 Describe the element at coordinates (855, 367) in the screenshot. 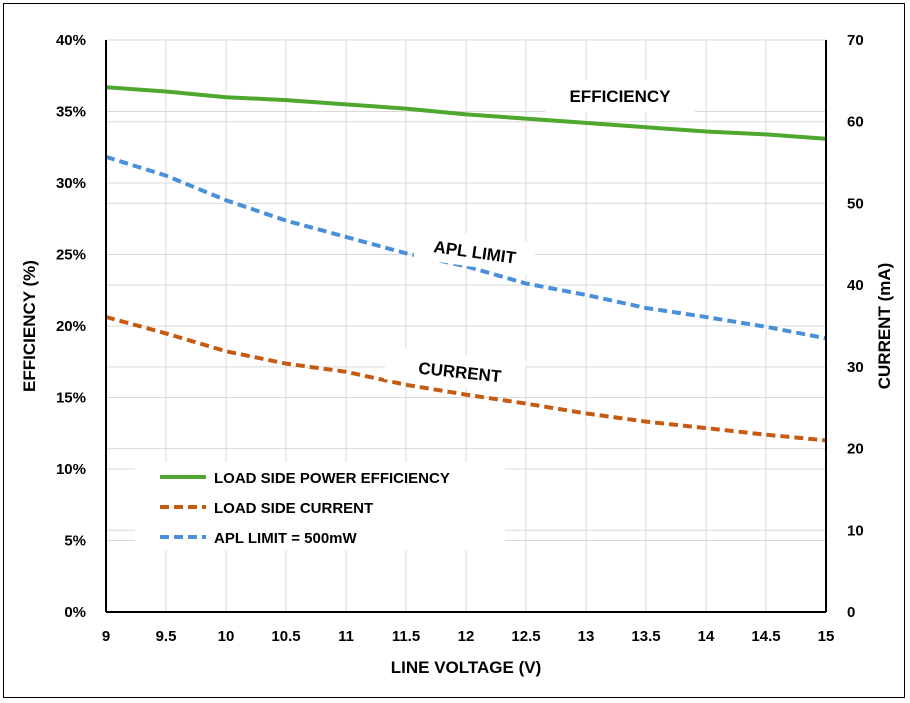

I see `y2-tick-label: 30` at that location.